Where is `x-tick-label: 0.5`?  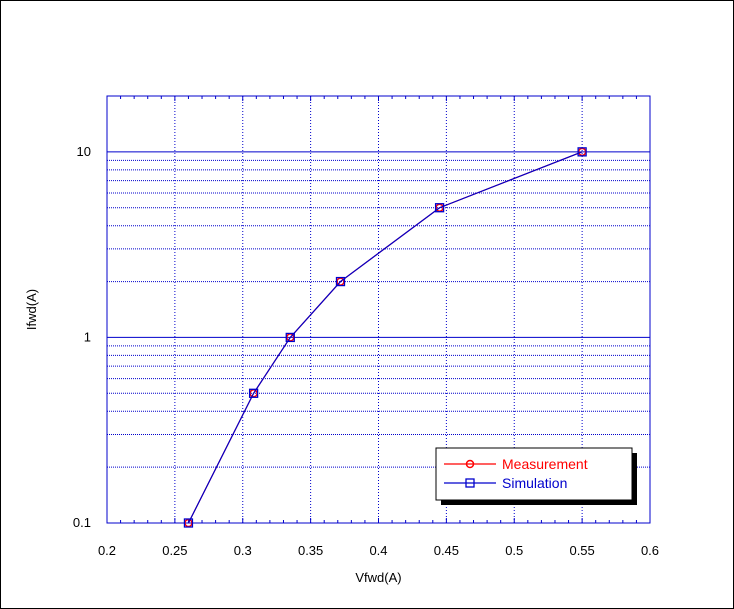 x-tick-label: 0.5 is located at coordinates (514, 550).